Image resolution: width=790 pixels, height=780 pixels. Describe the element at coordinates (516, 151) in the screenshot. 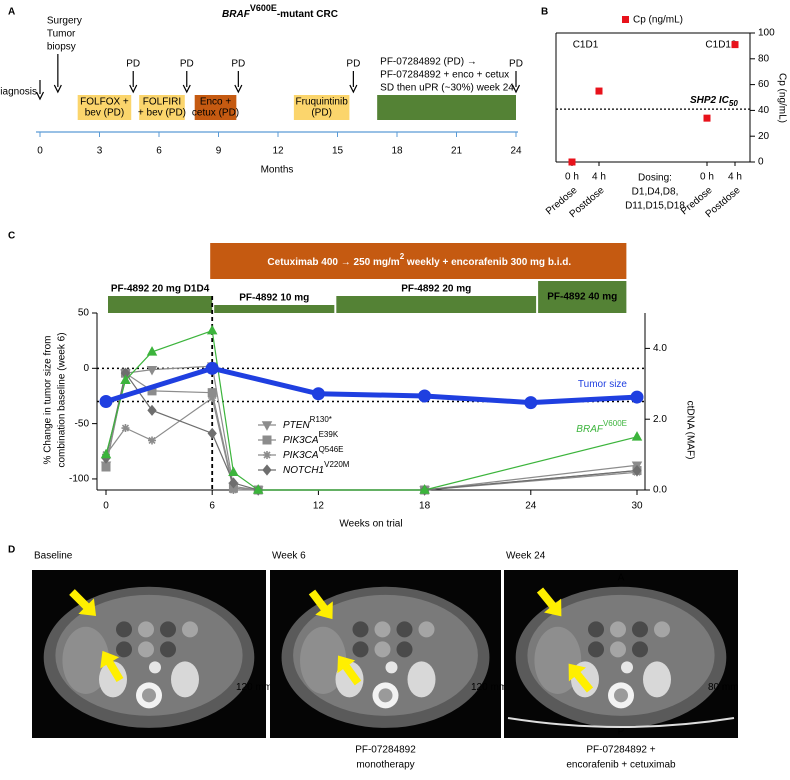

I see `x-tick-label: 24` at that location.